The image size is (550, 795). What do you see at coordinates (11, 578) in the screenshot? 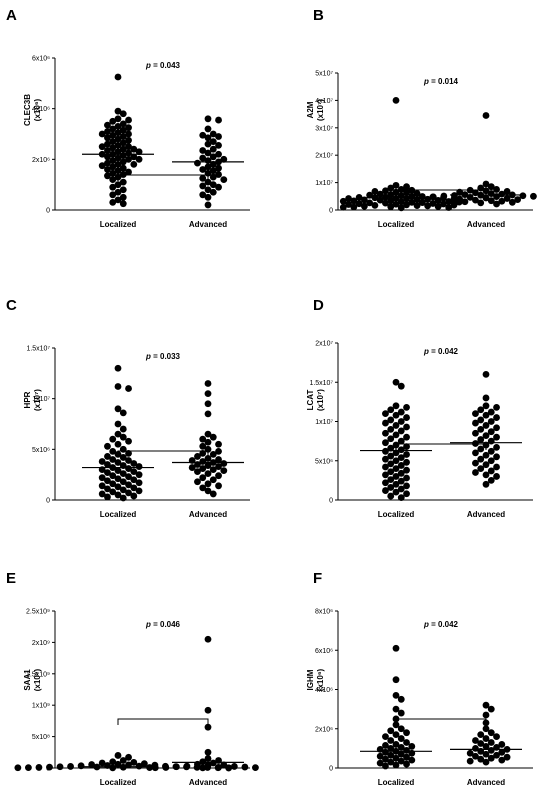
I see `panel-letter: E` at bounding box center [11, 578].